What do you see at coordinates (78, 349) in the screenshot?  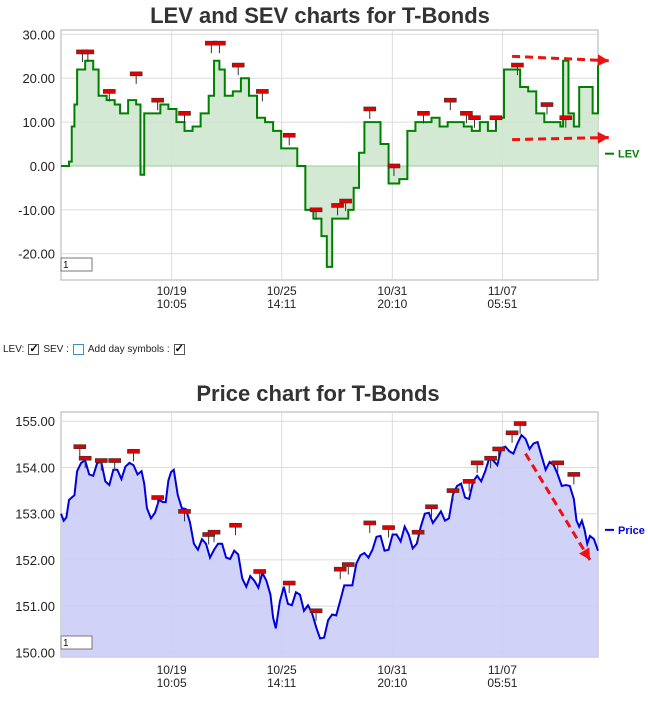 I see `sev-checkbox` at bounding box center [78, 349].